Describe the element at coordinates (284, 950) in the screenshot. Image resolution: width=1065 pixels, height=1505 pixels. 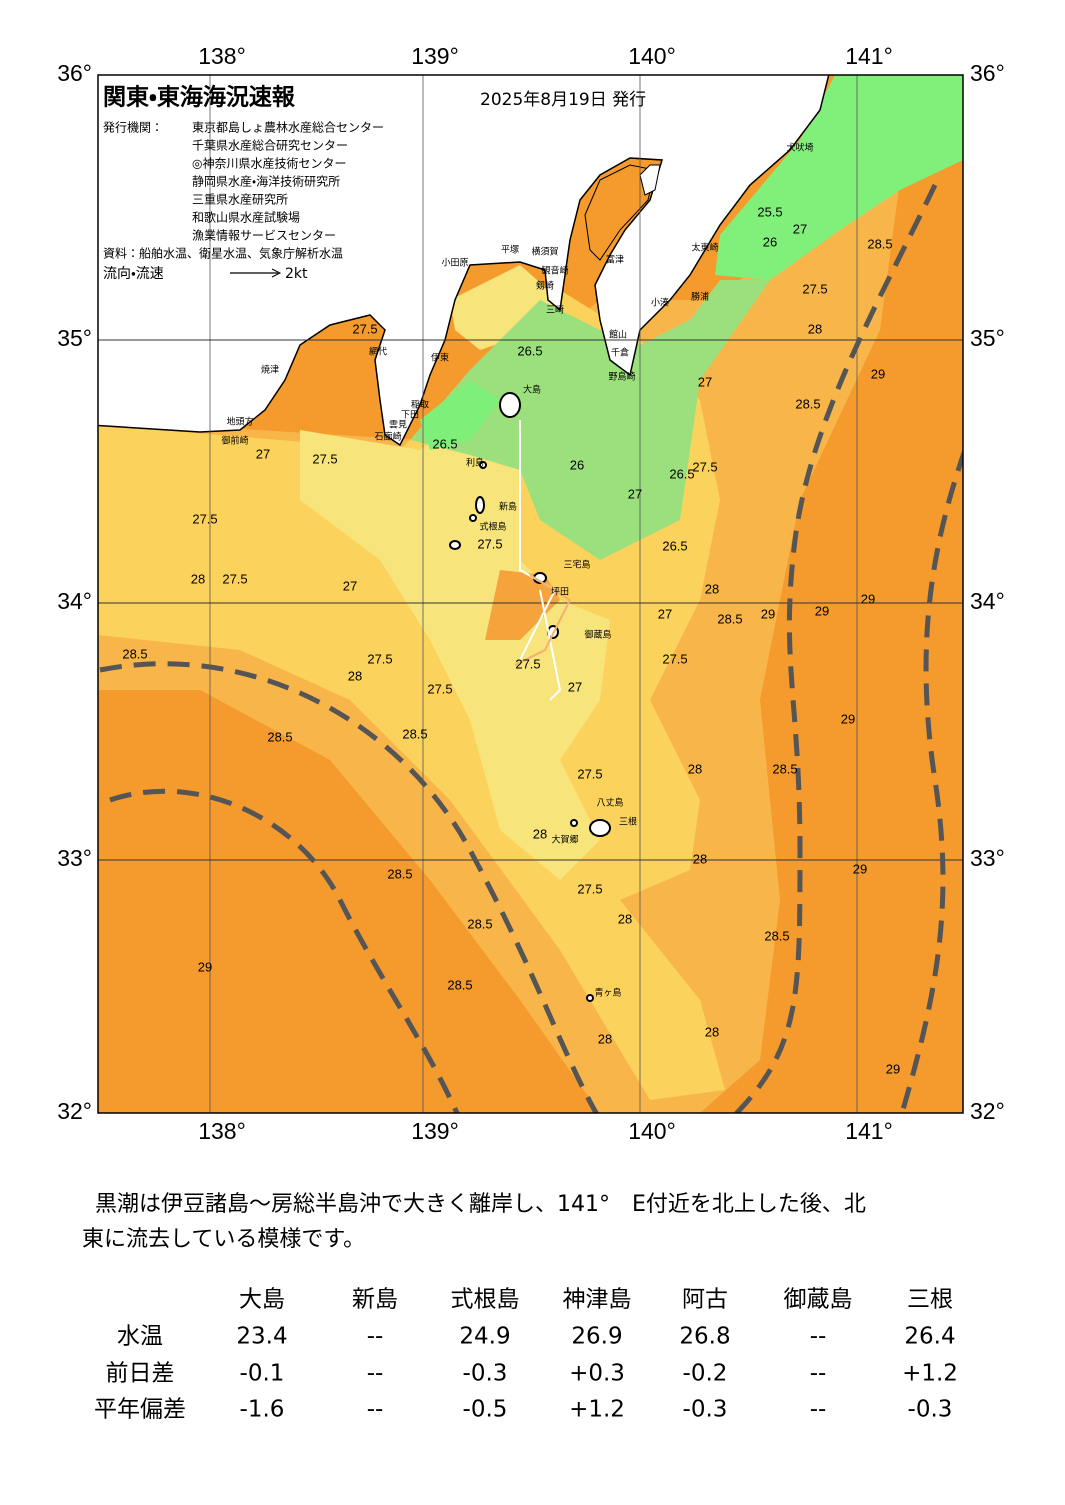
I see `kuroshio-line` at that location.